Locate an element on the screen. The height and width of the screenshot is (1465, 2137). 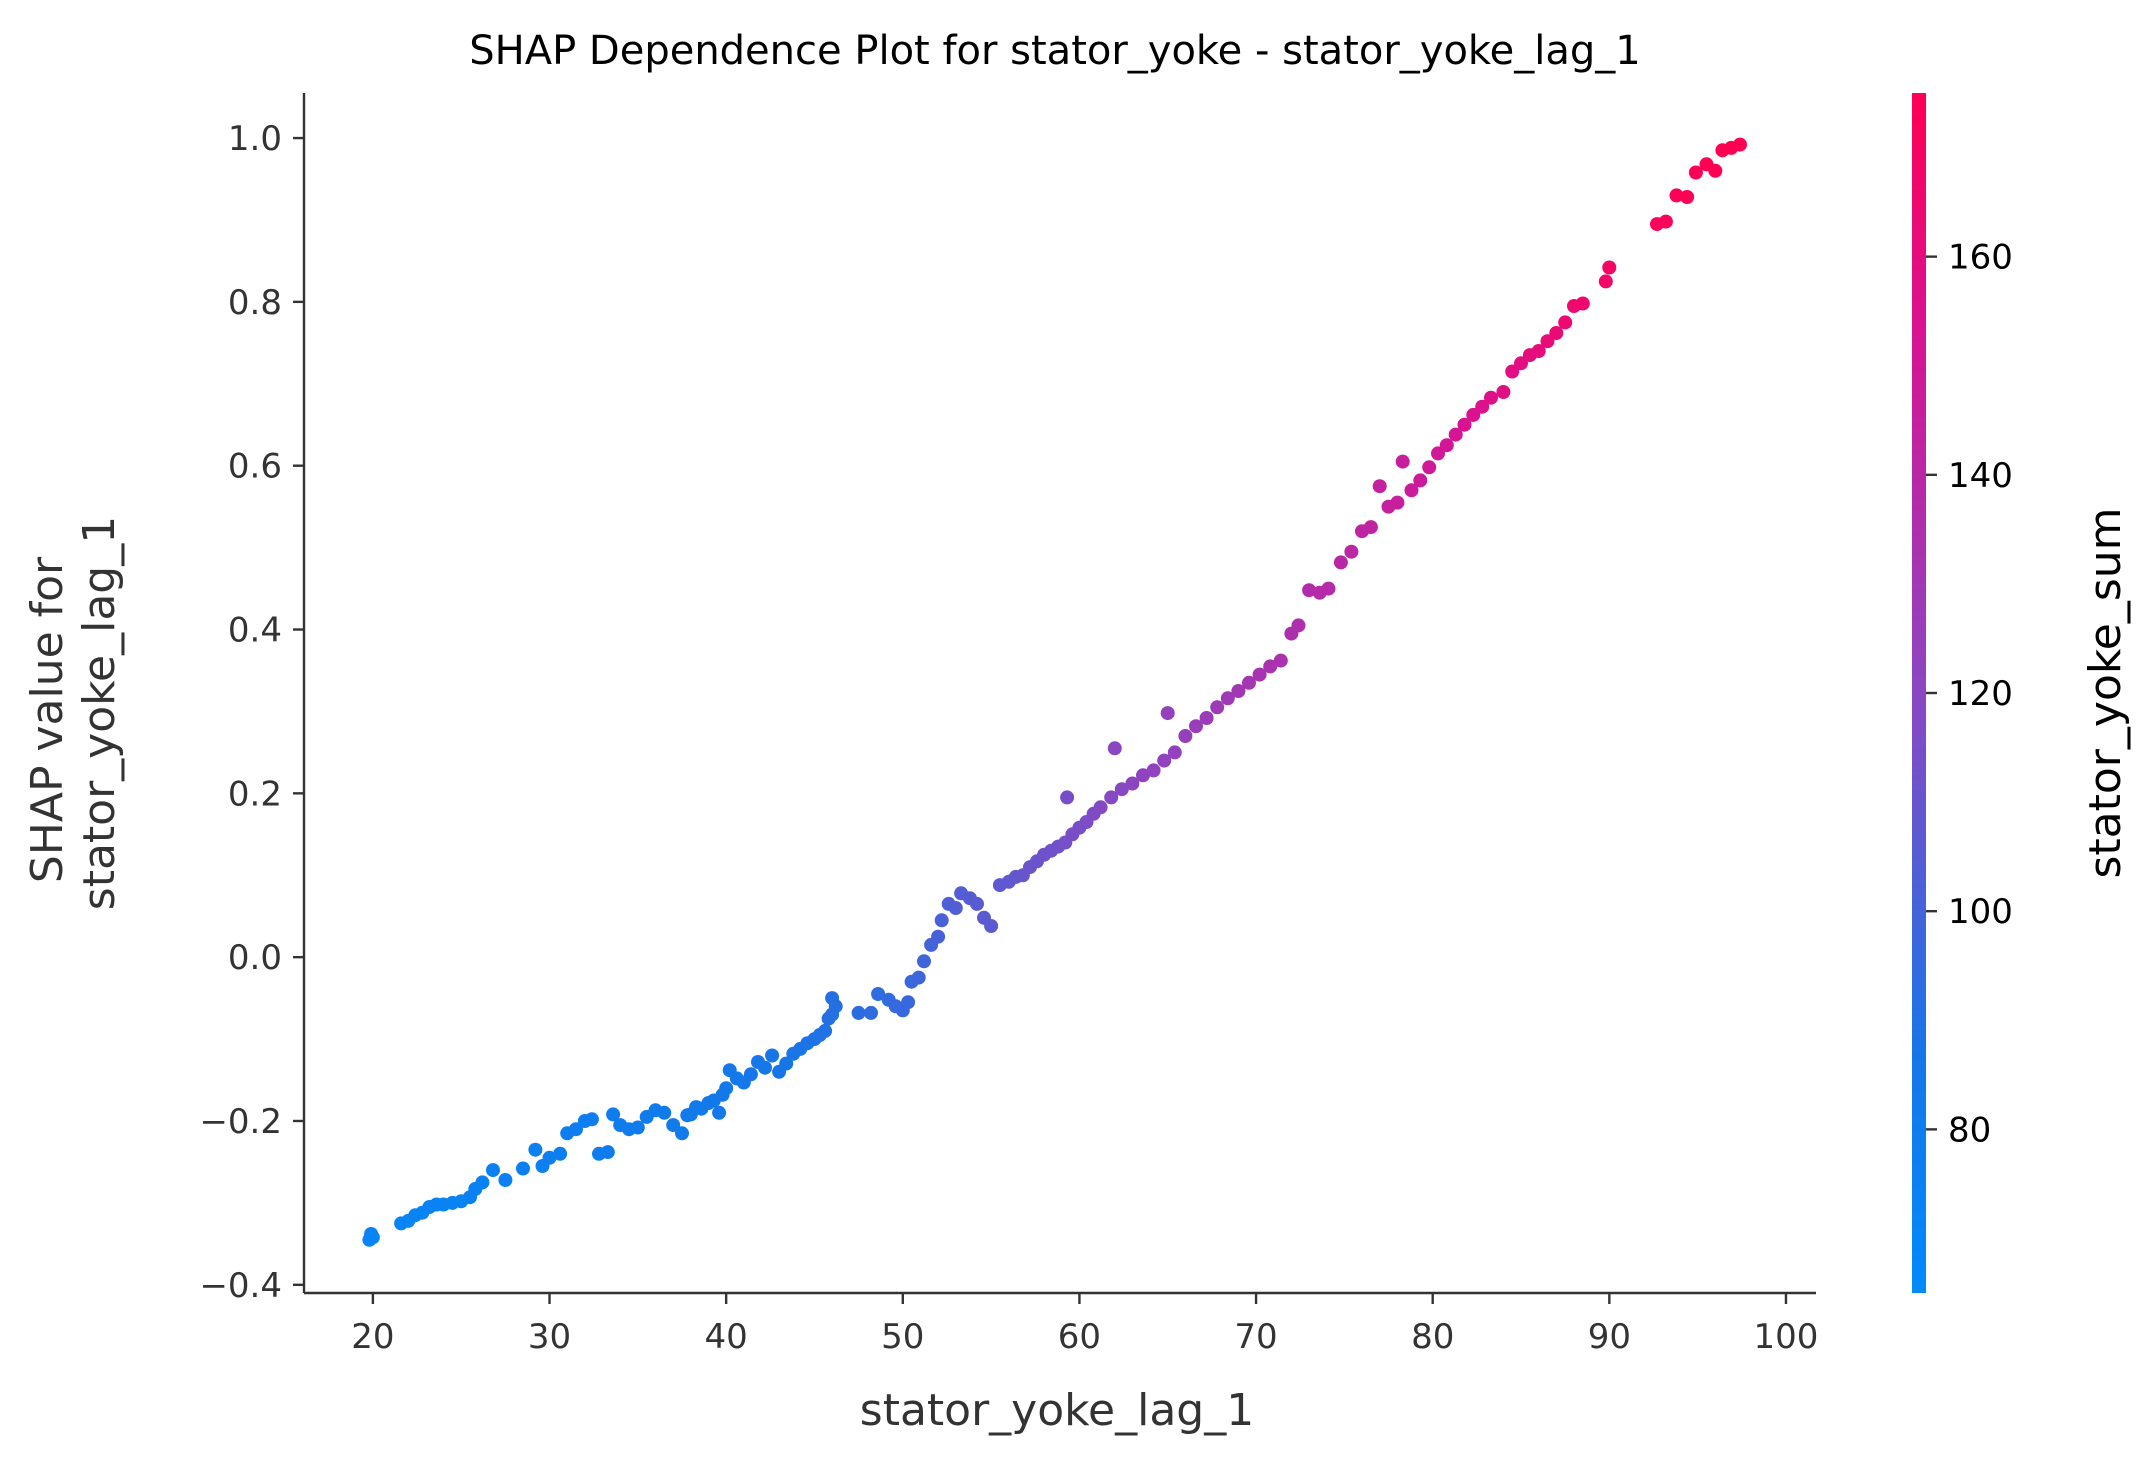
x-tick-label: 20 is located at coordinates (372, 1337).